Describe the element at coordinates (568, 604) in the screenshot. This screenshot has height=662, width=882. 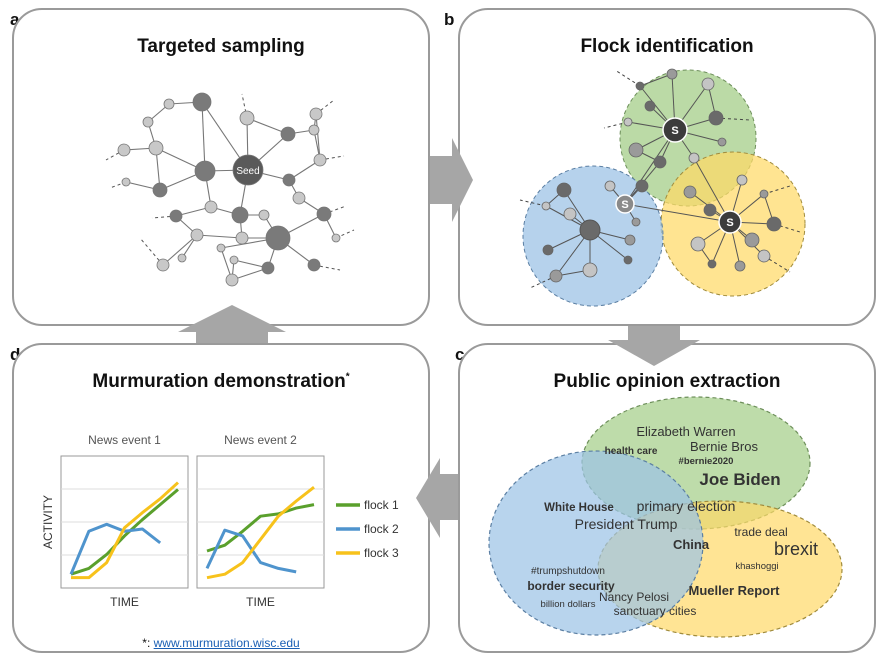
I see `word-billion-dollars: billion dollars` at that location.